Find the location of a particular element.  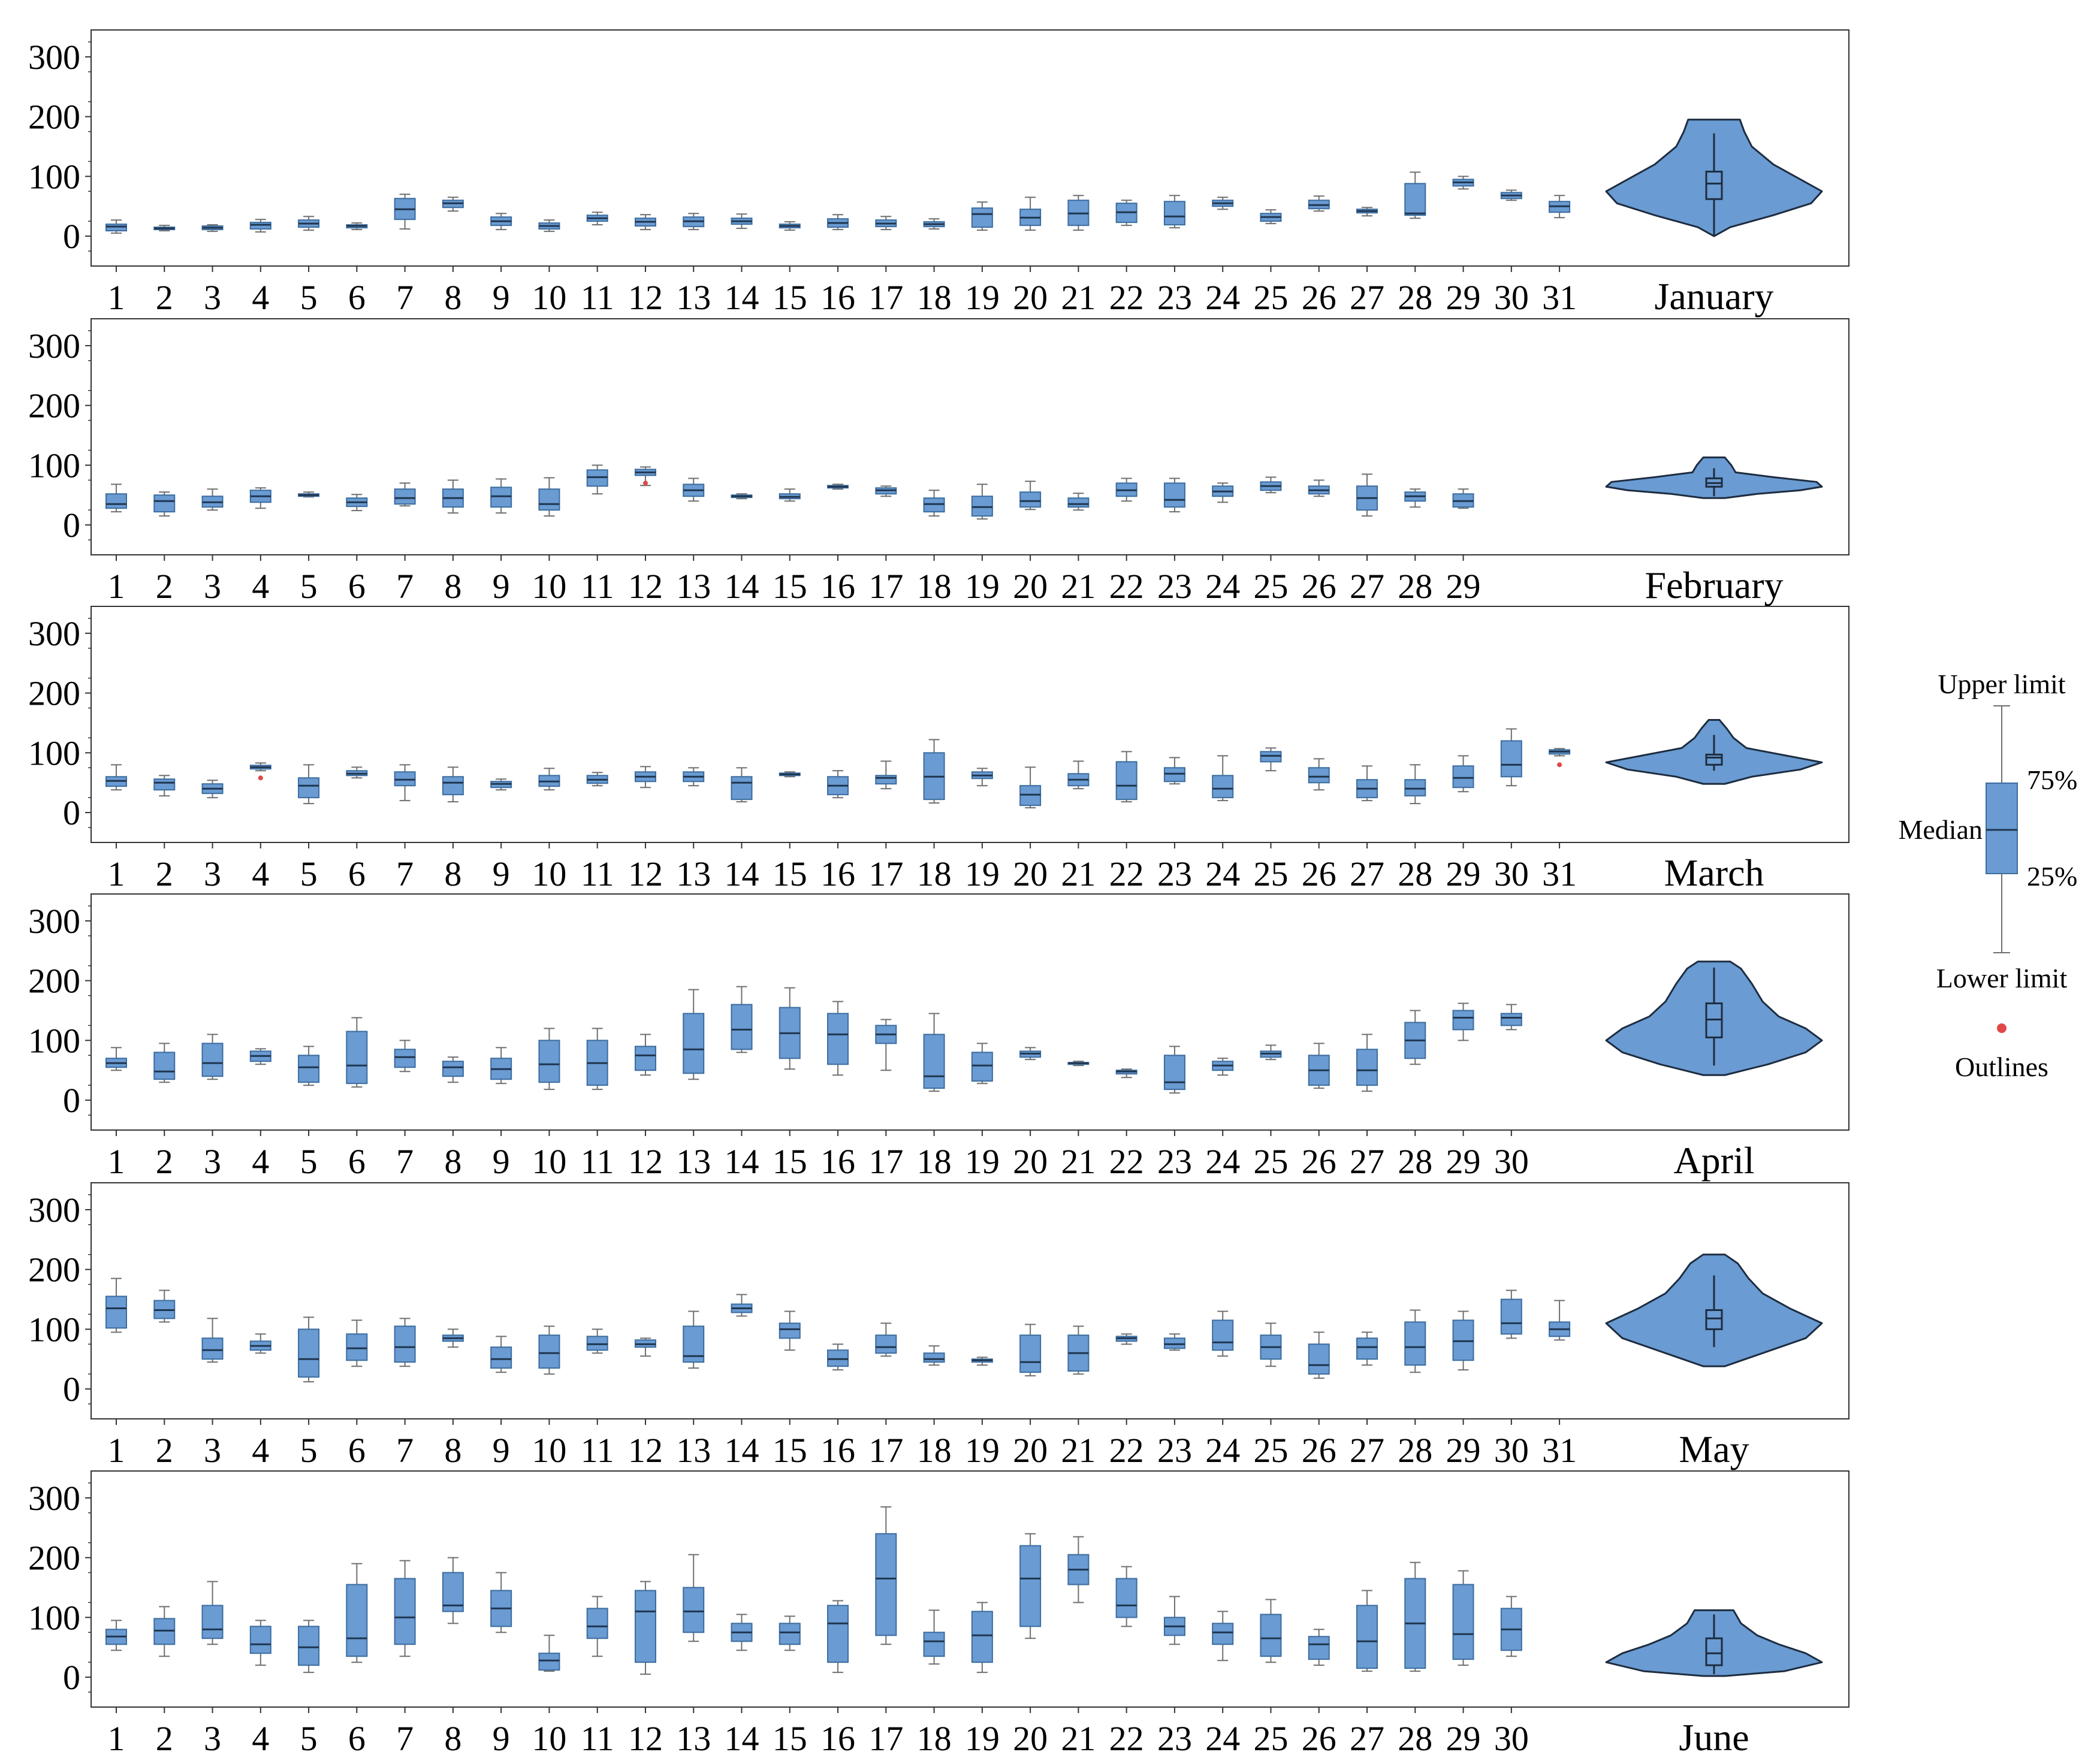

month-label: January is located at coordinates (1713, 296).